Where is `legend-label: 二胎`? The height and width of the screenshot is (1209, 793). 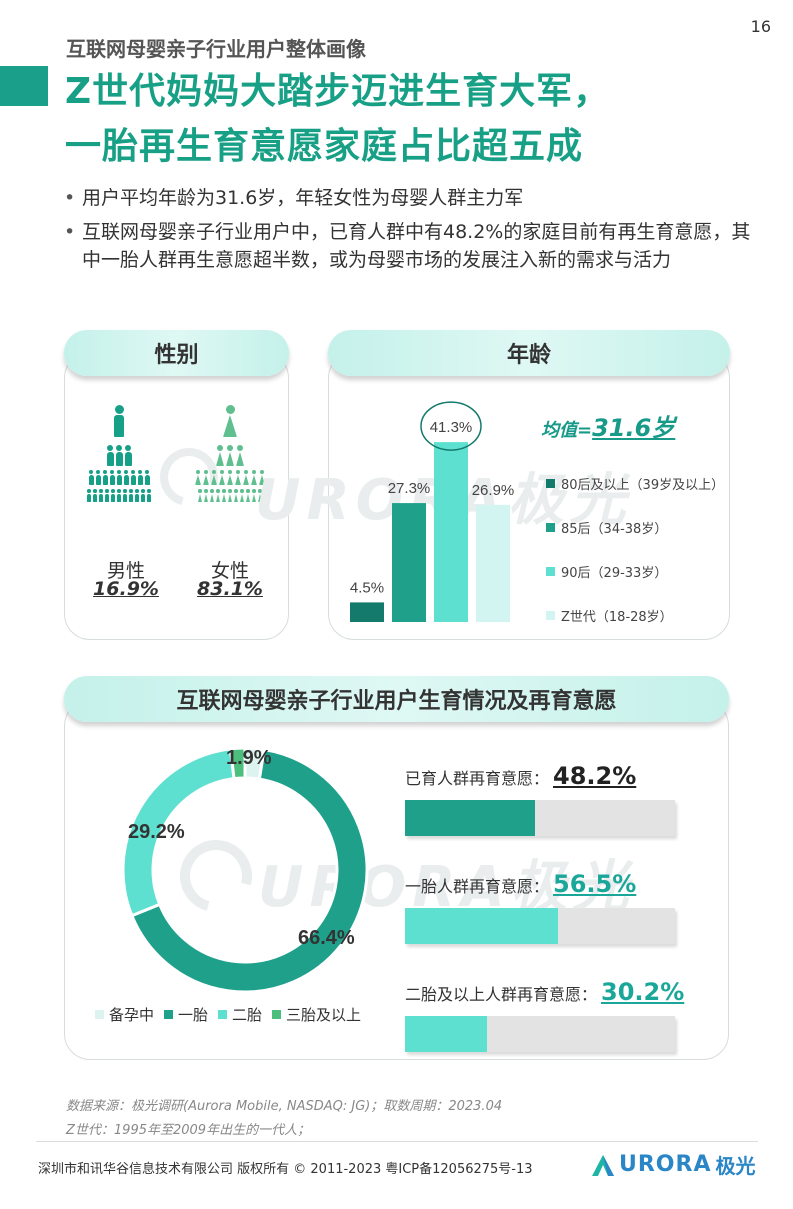
legend-label: 二胎 is located at coordinates (247, 1015).